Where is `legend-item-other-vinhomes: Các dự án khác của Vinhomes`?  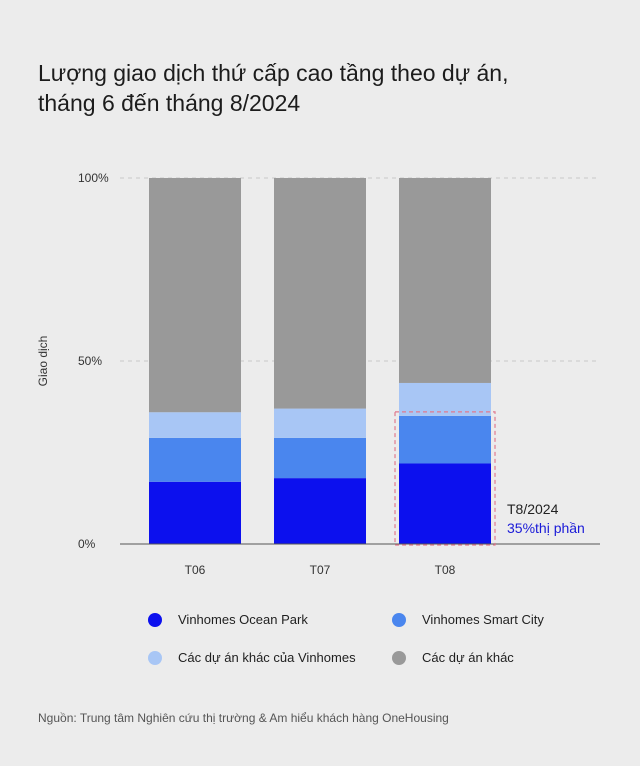
legend-item-other-vinhomes: Các dự án khác của Vinhomes is located at coordinates (252, 657).